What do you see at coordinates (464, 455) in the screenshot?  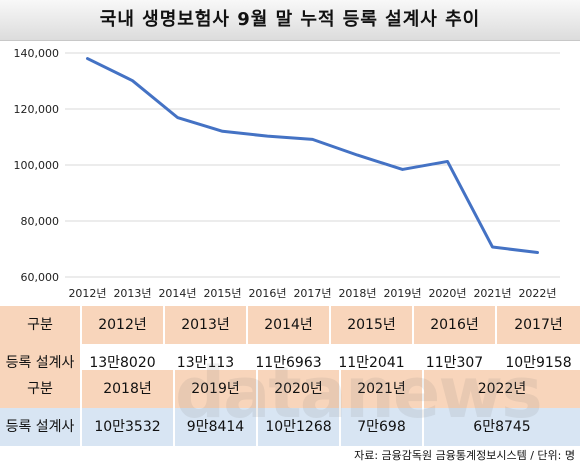 I see `source-footer: 자료: 금융감독원 금융통계정보시스템 / 단위: 명` at bounding box center [464, 455].